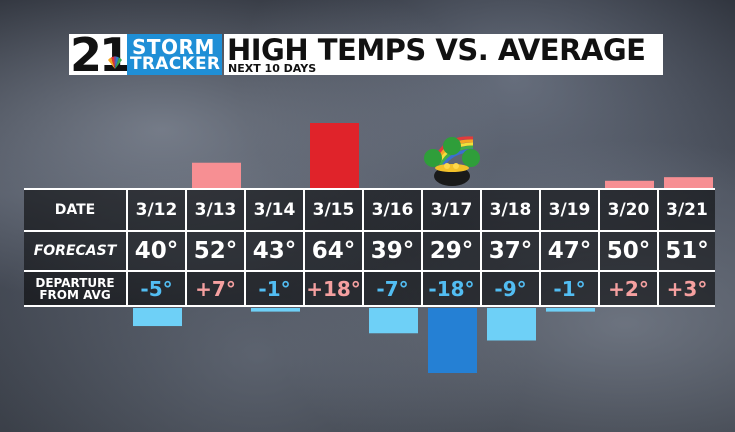 Image resolution: width=735 pixels, height=432 pixels. Describe the element at coordinates (570, 251) in the screenshot. I see `forecast-value: 47°` at that location.